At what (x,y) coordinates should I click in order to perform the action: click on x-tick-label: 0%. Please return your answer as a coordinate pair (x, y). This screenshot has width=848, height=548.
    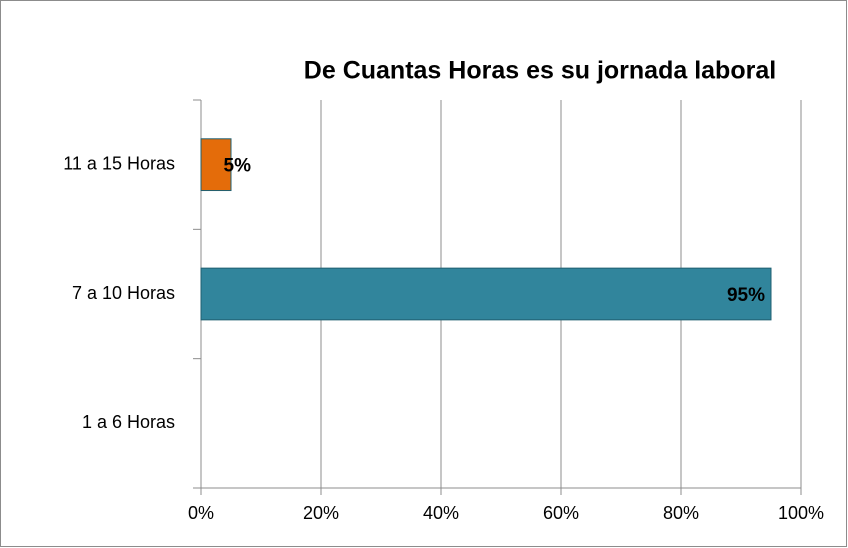
    Looking at the image, I should click on (201, 513).